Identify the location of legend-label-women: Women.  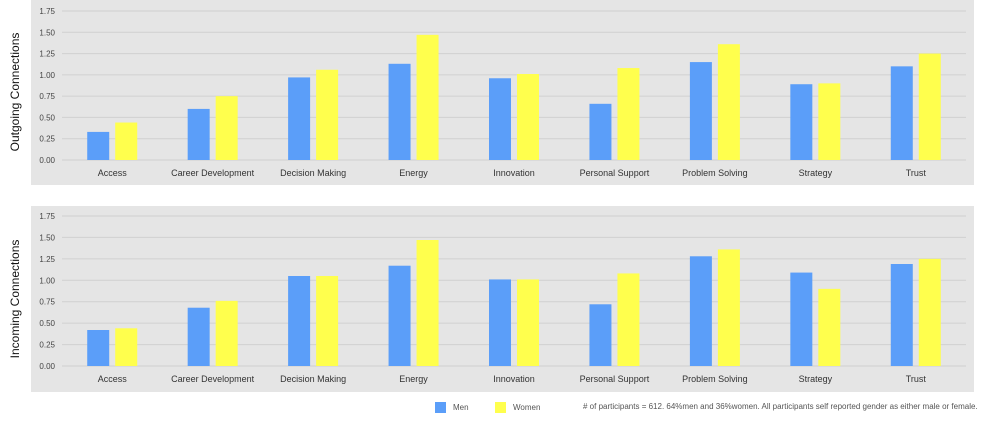
(527, 407).